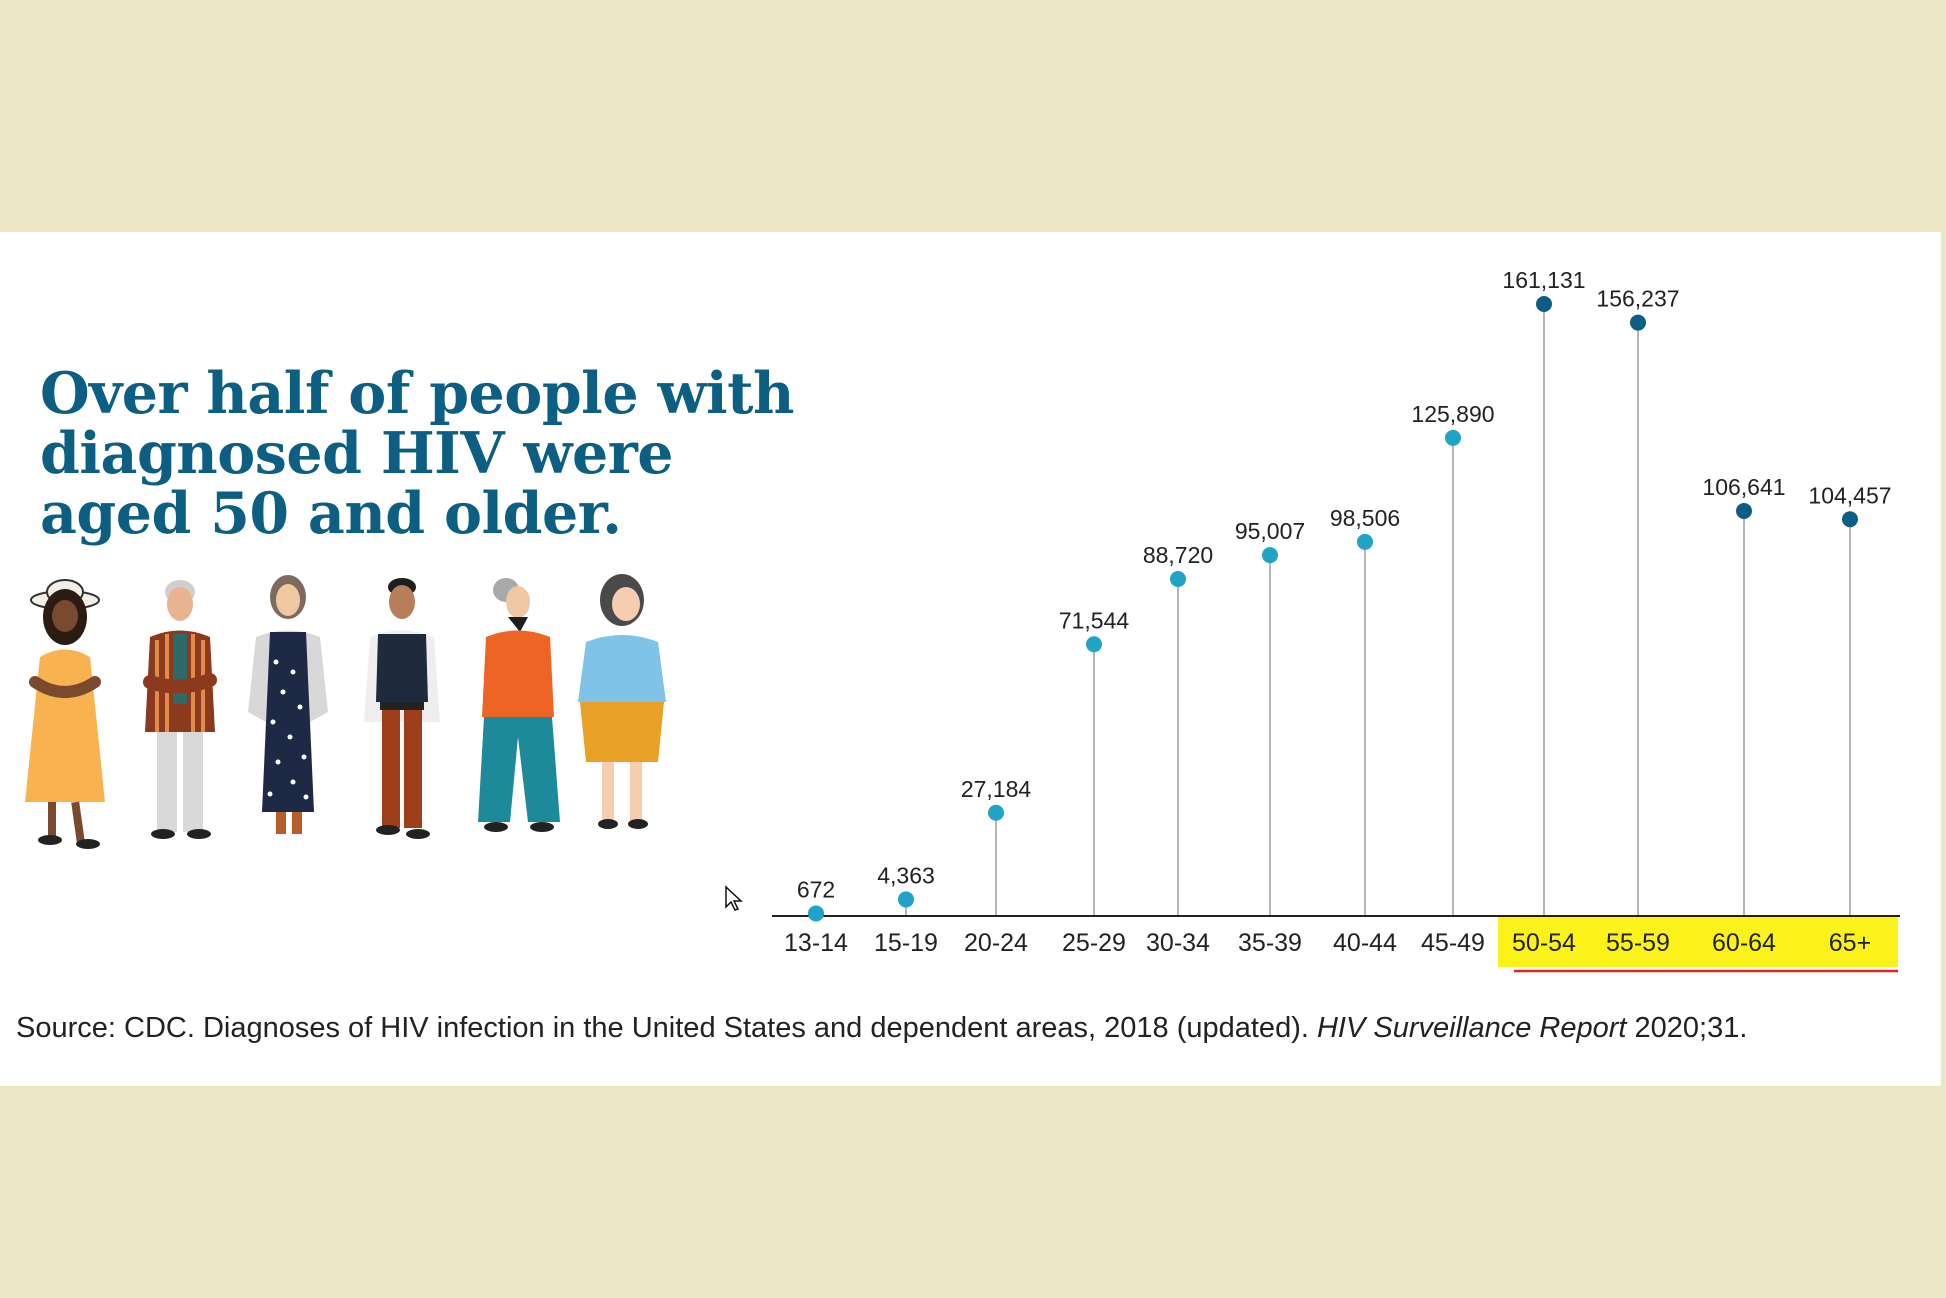  I want to click on data-label: 71,544, so click(1094, 620).